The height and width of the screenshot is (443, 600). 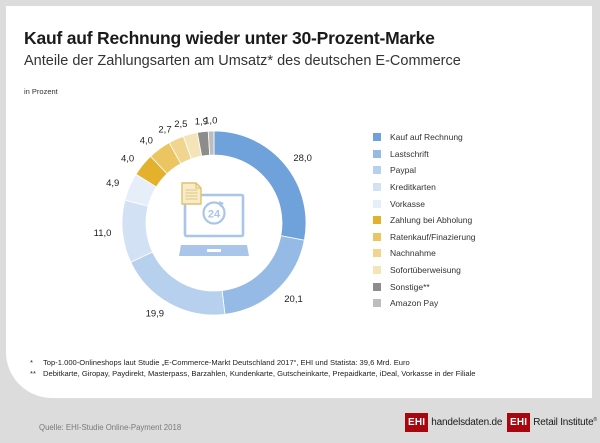 I want to click on unit-label: in Prozent, so click(x=41, y=91).